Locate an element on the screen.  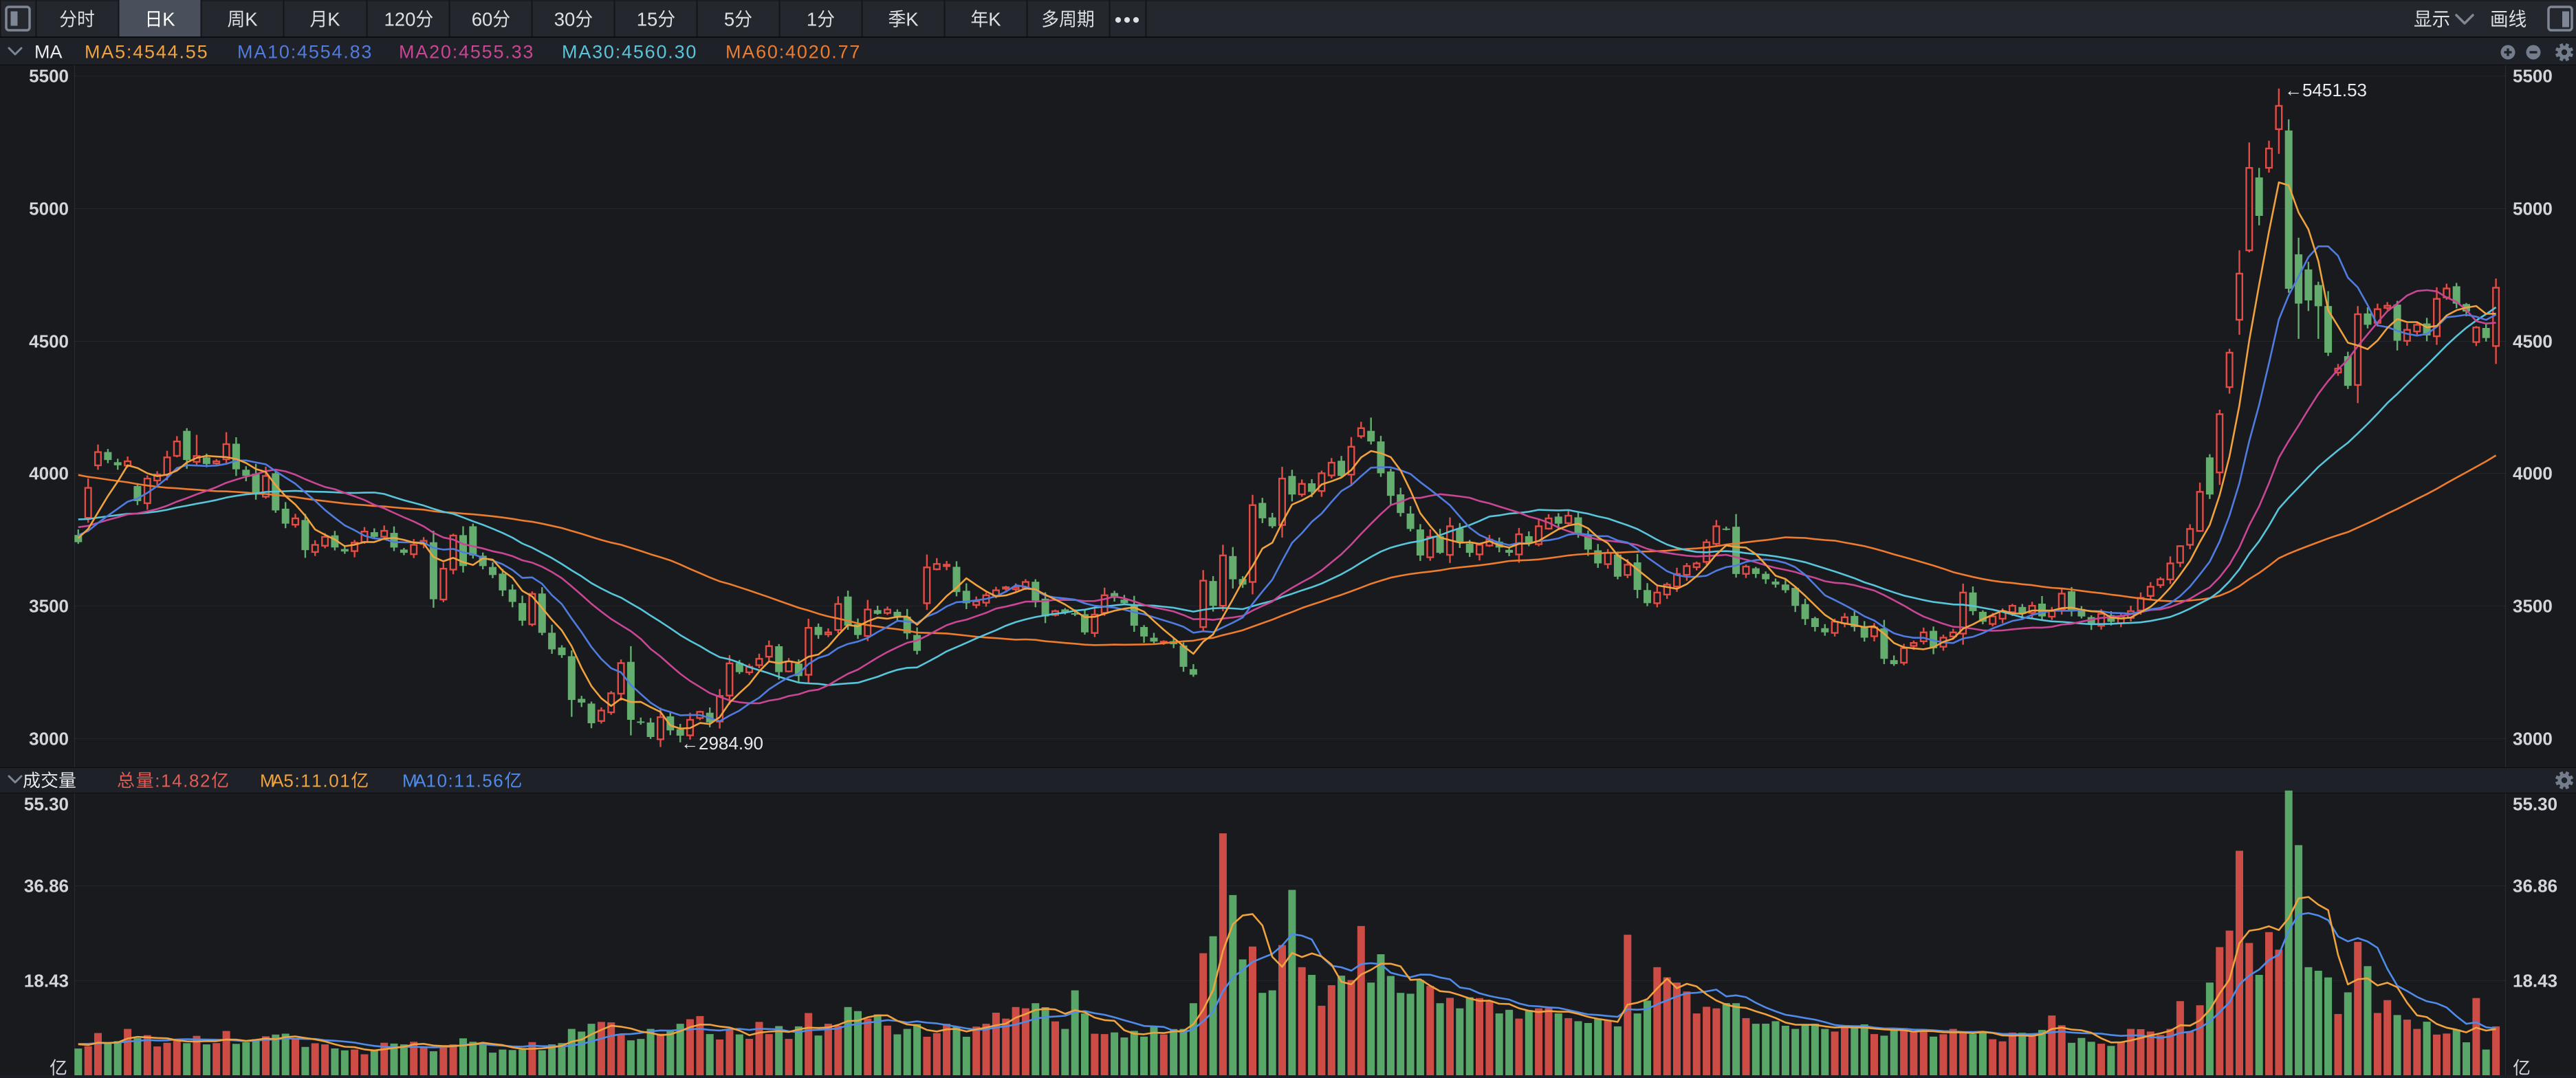
svg-text: MA30:4560.30 is located at coordinates (629, 52).